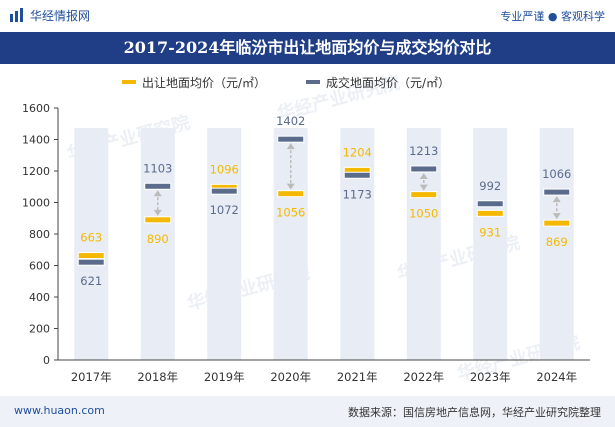 The width and height of the screenshot is (615, 427). I want to click on legend-entry: 成交地面均价（元/㎡）, so click(388, 82).